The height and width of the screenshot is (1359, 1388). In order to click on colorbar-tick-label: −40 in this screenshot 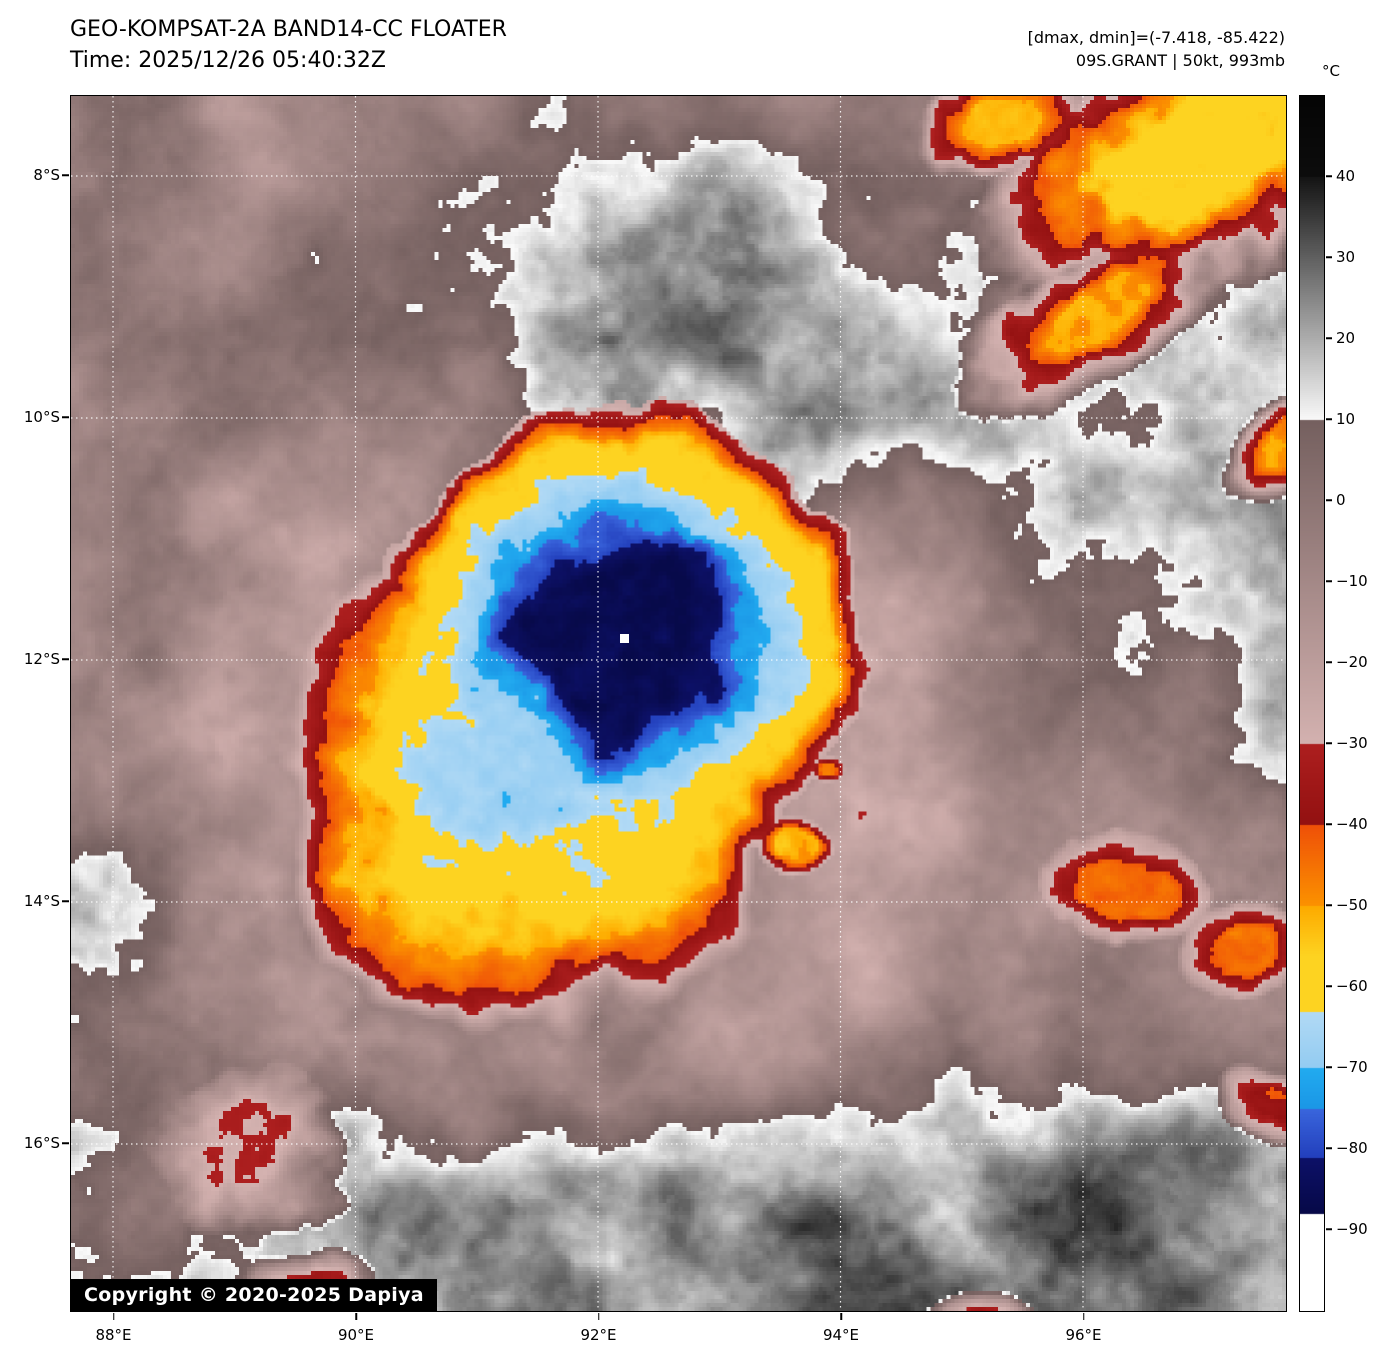, I will do `click(1352, 824)`.